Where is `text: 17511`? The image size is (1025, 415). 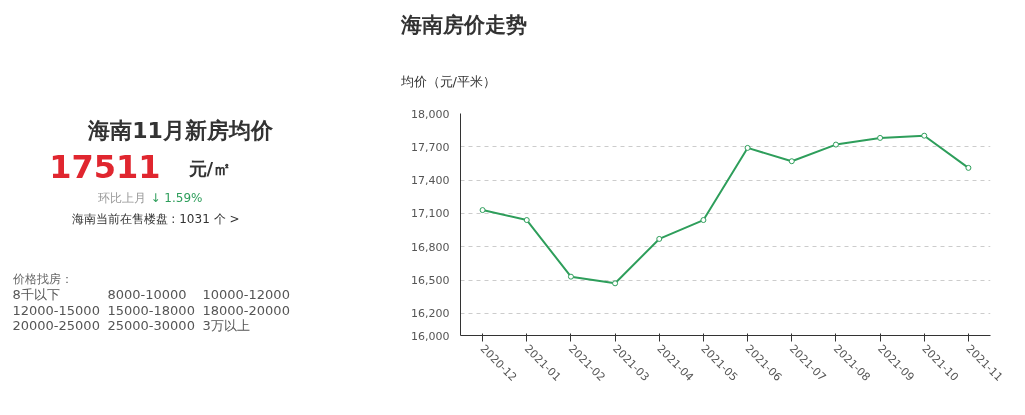 text: 17511 is located at coordinates (105, 166).